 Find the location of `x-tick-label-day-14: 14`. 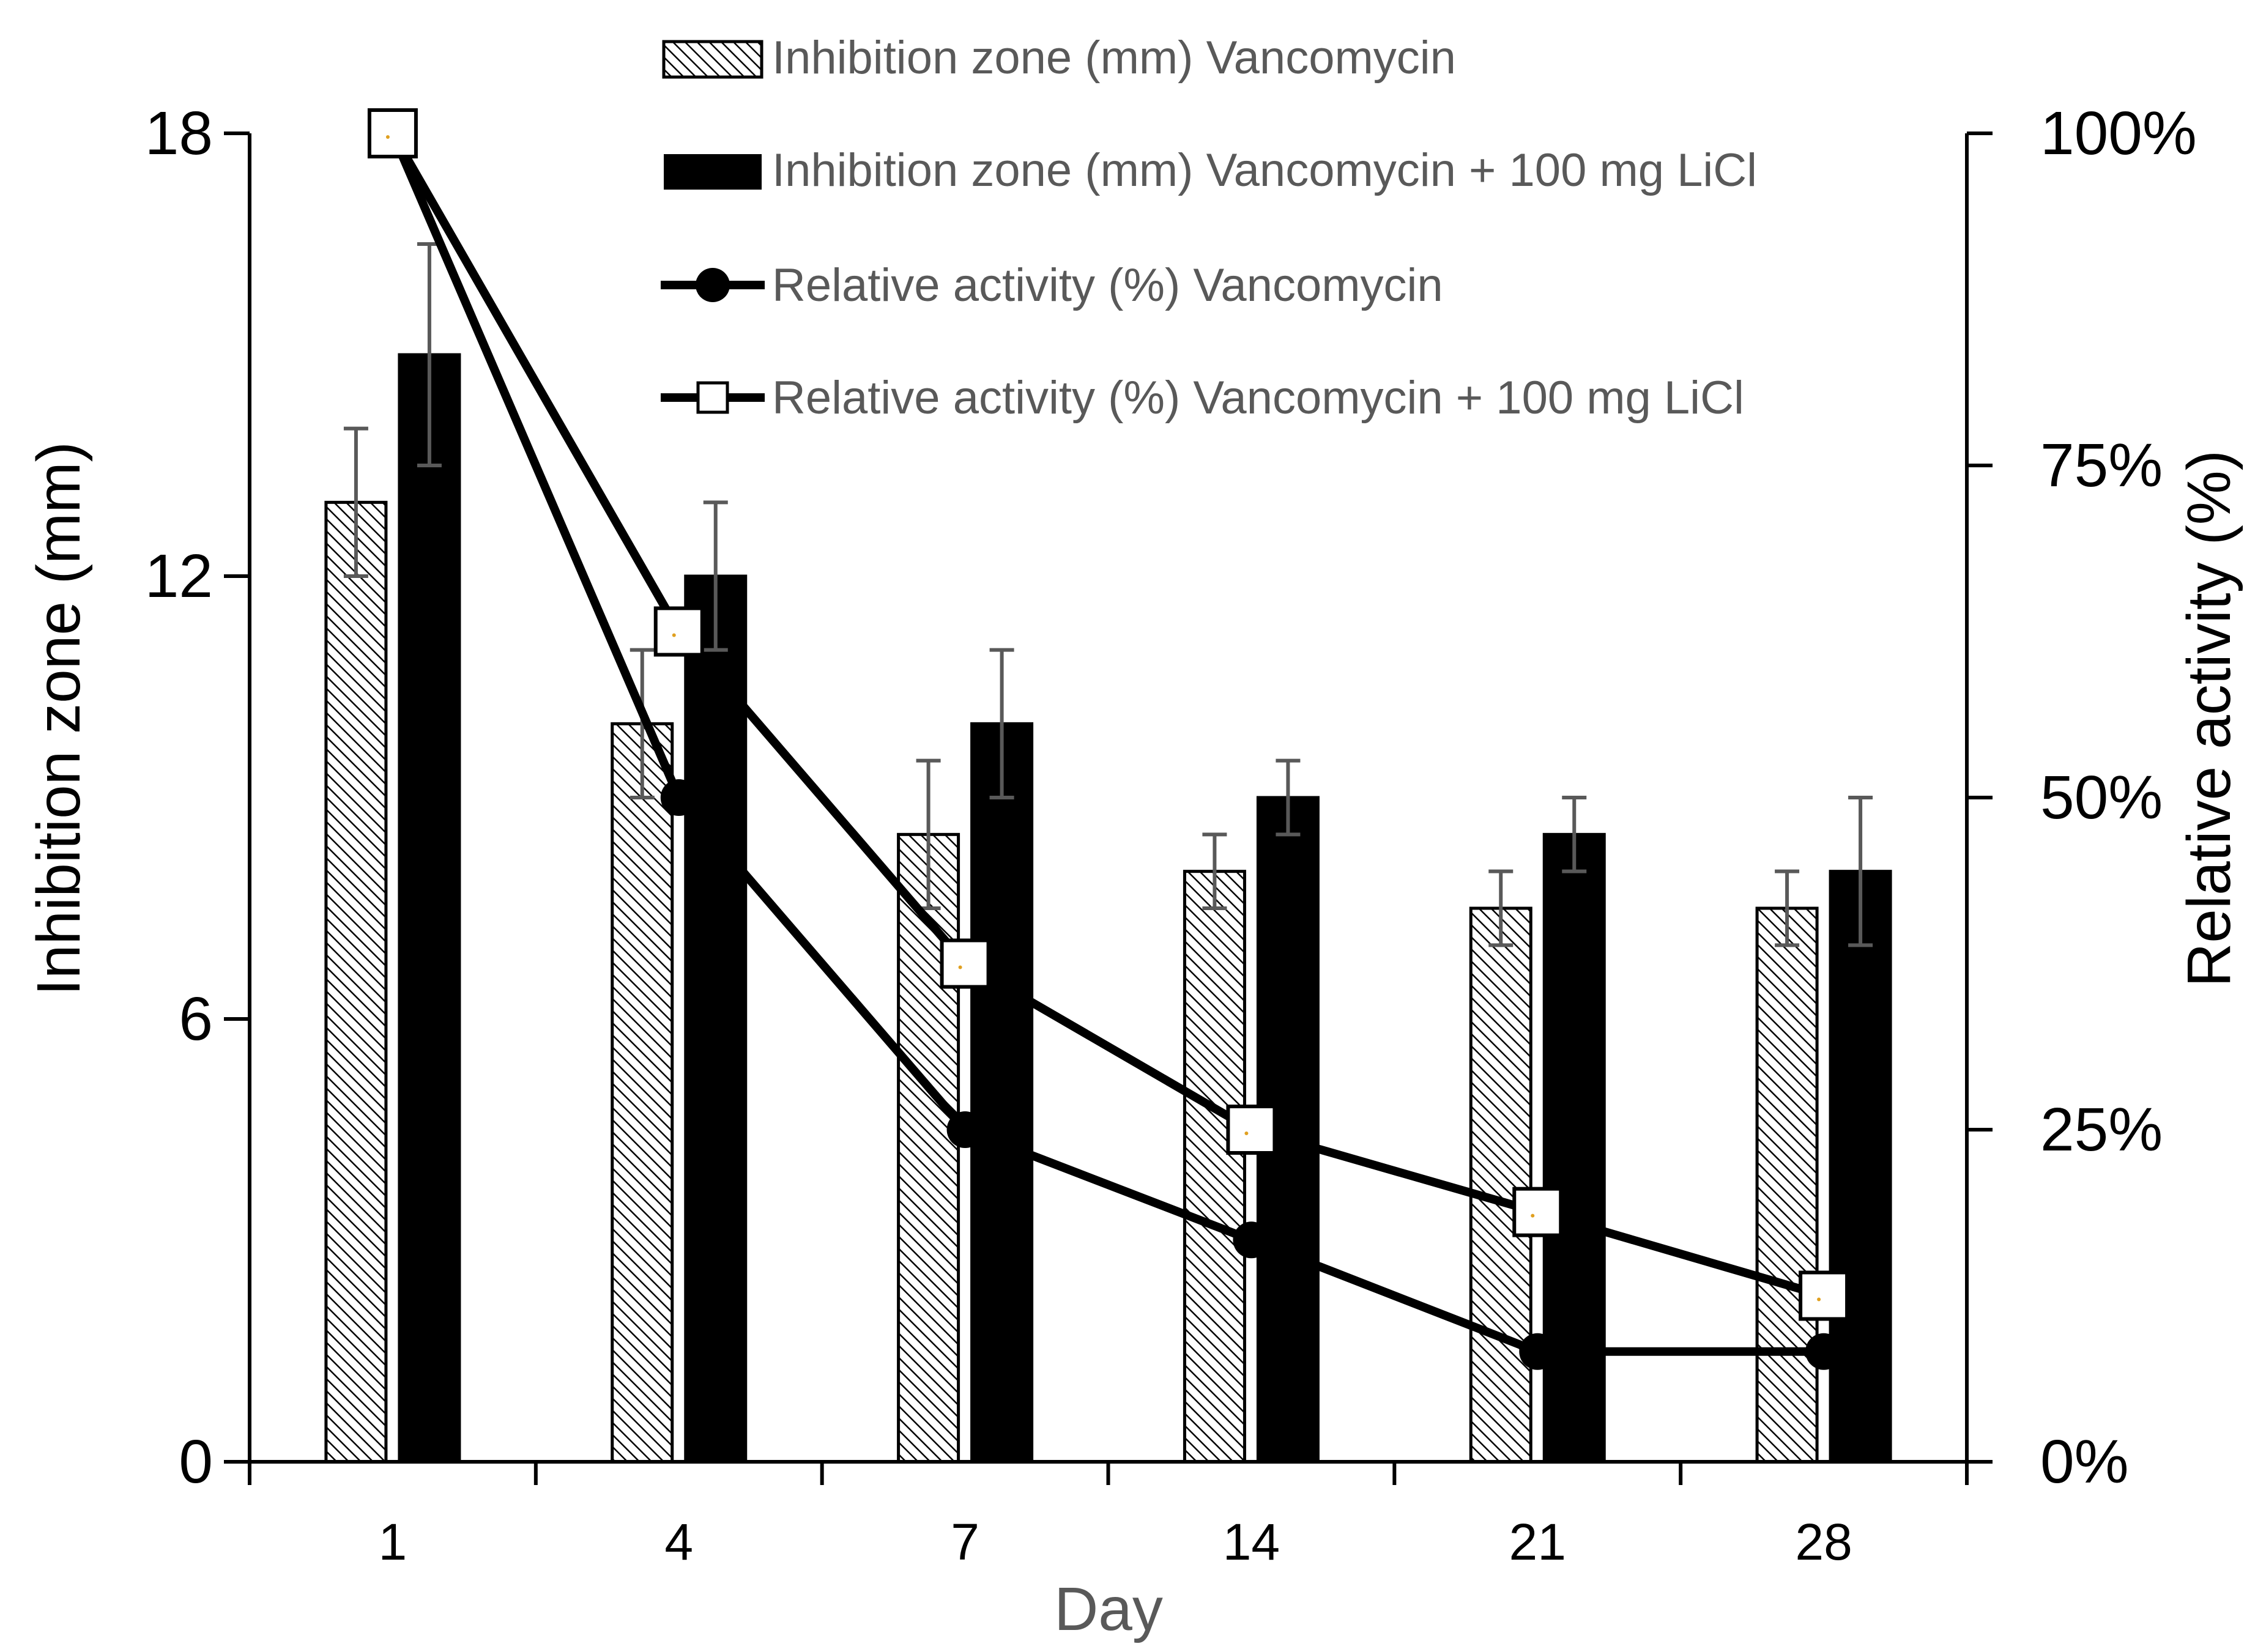

x-tick-label-day-14: 14 is located at coordinates (1251, 1542).